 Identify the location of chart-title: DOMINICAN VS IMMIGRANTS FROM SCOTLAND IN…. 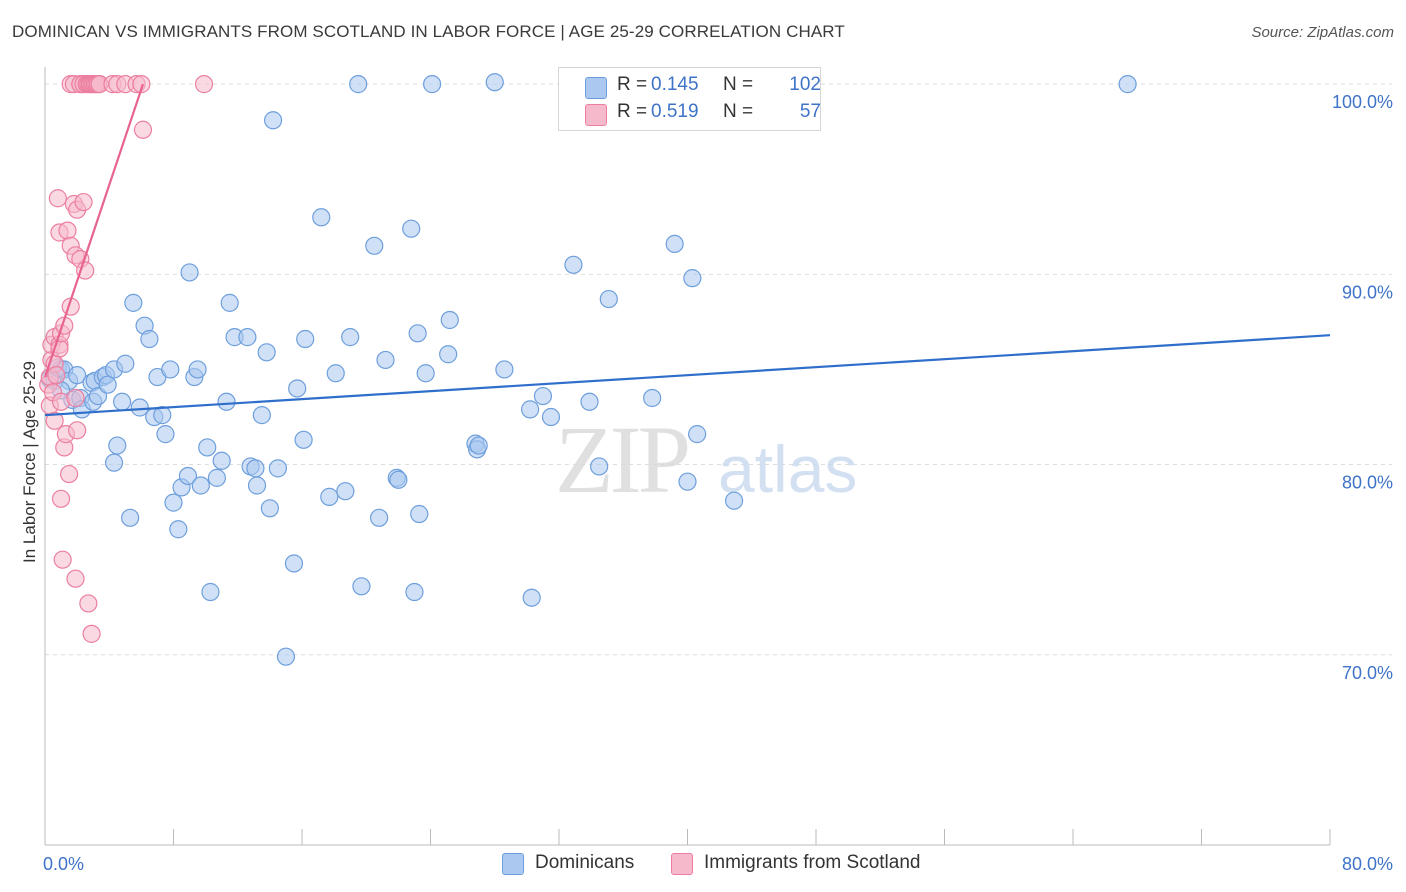
(428, 31).